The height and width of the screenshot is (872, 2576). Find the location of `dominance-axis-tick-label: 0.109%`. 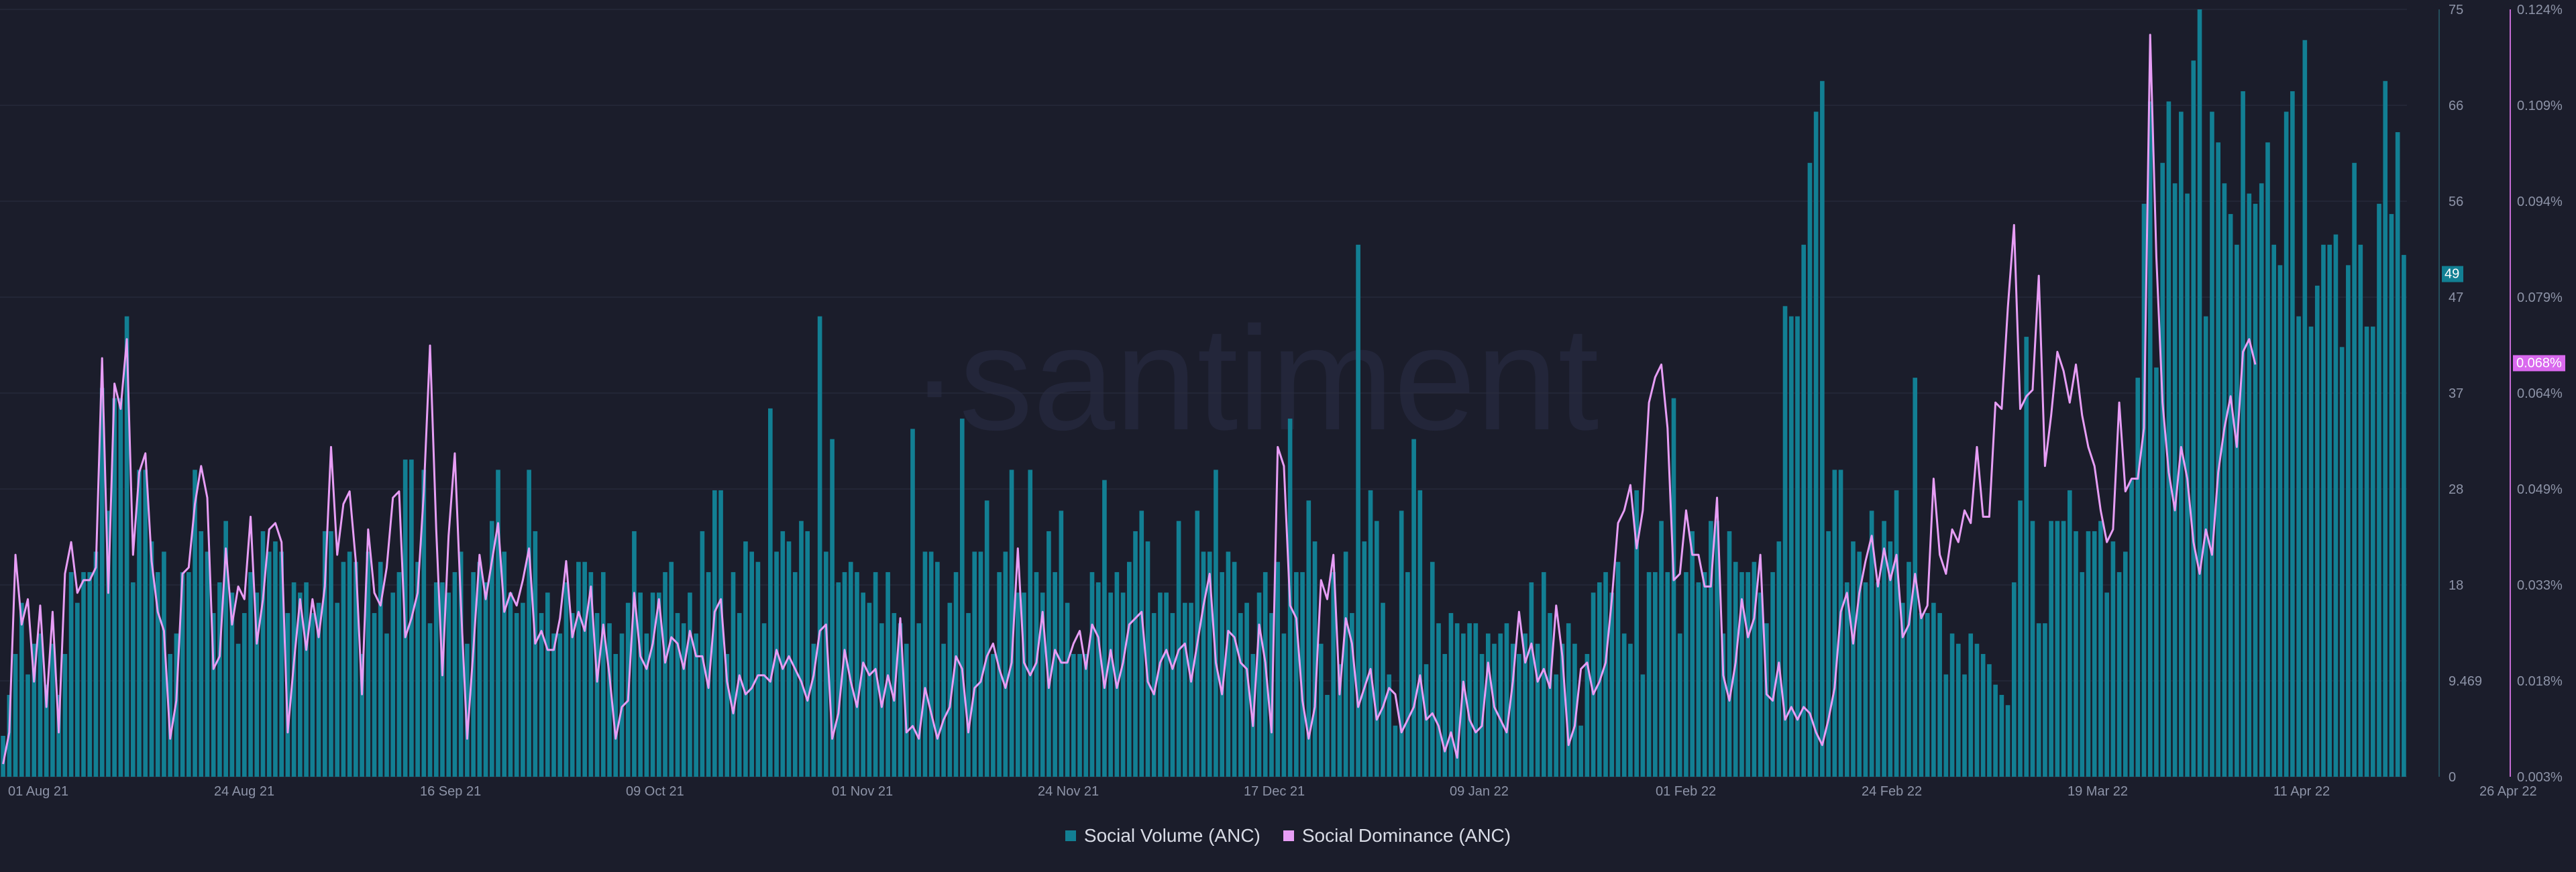

dominance-axis-tick-label: 0.109% is located at coordinates (2540, 106).